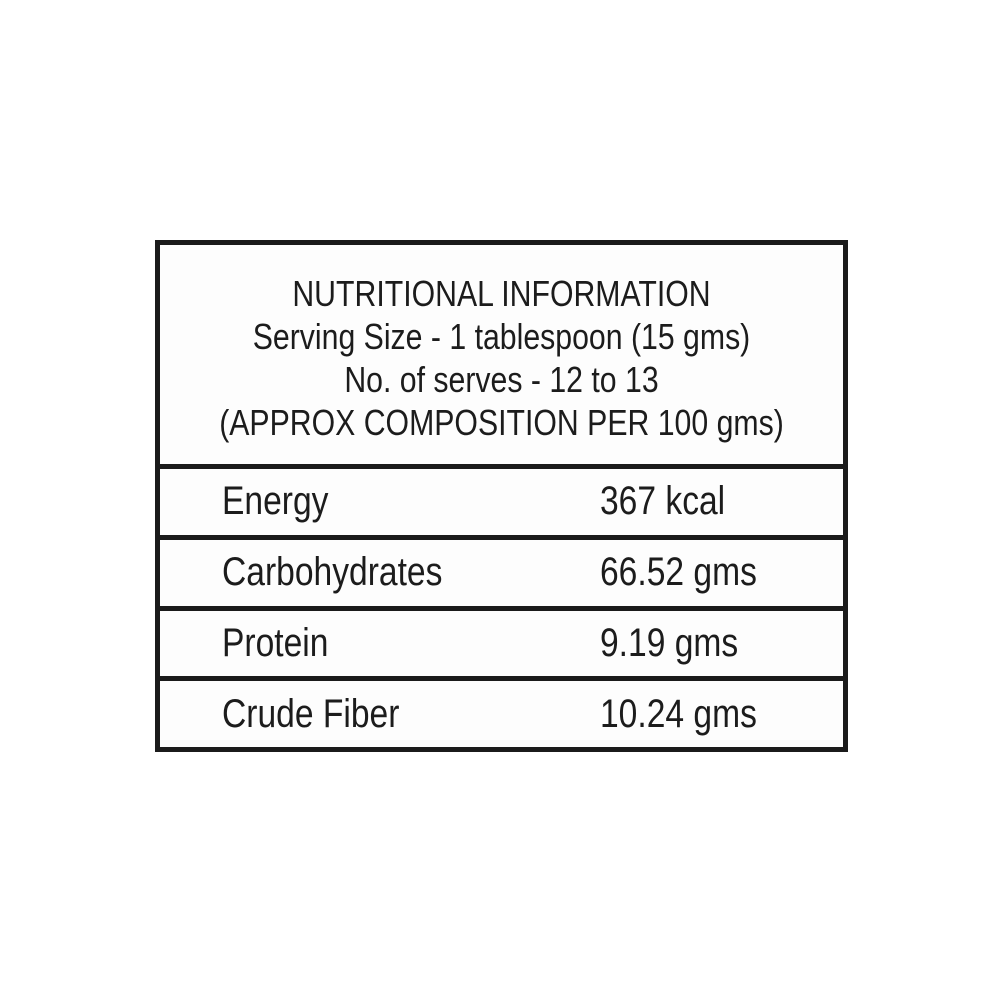 The width and height of the screenshot is (1000, 1000). What do you see at coordinates (311, 713) in the screenshot?
I see `row-label: Crude Fiber` at bounding box center [311, 713].